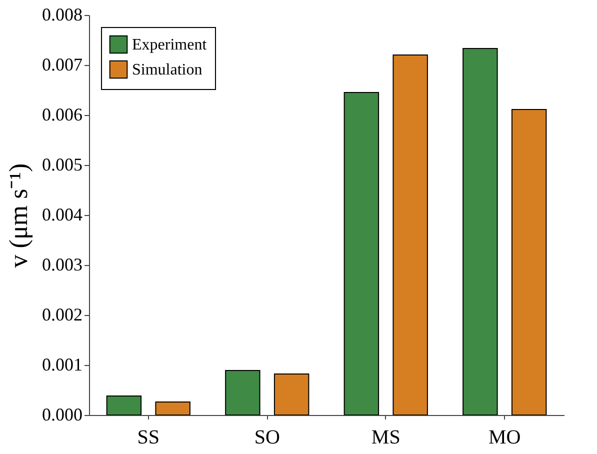  What do you see at coordinates (504, 437) in the screenshot?
I see `x-tick-label: MO` at bounding box center [504, 437].